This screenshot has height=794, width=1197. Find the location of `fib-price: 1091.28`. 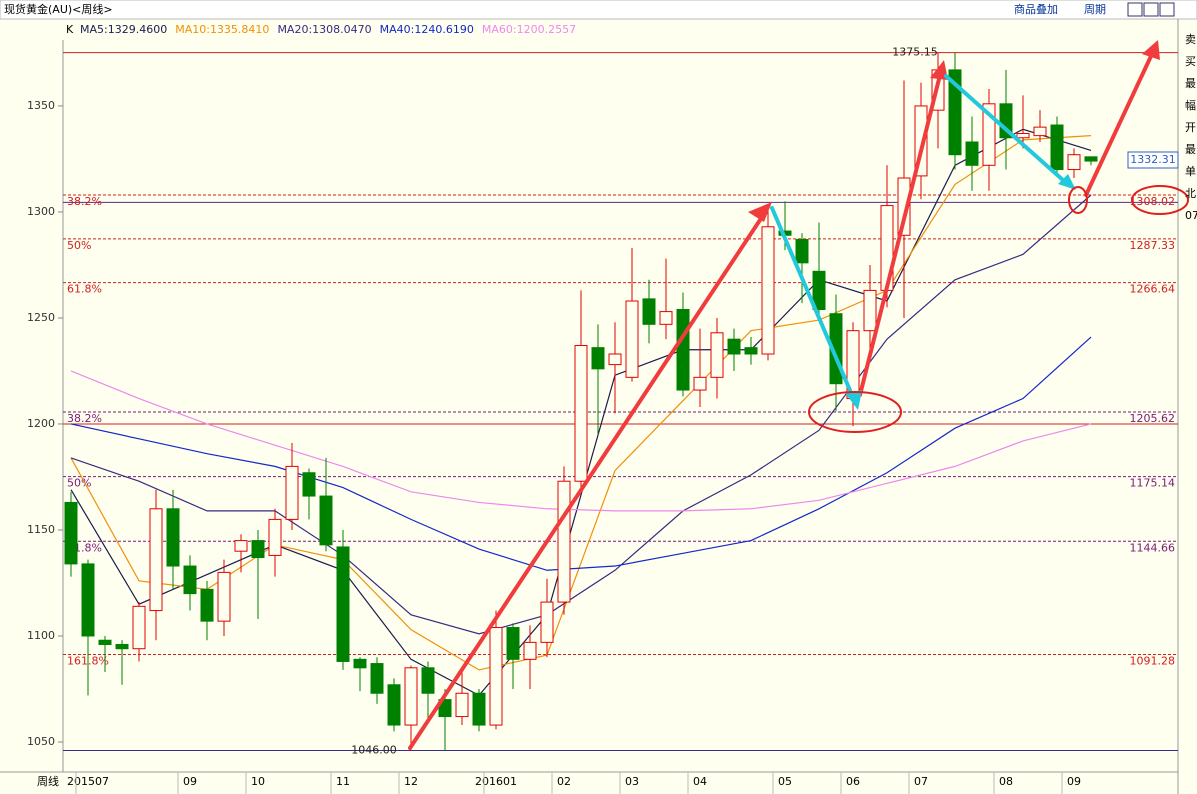

fib-price: 1091.28 is located at coordinates (1153, 660).